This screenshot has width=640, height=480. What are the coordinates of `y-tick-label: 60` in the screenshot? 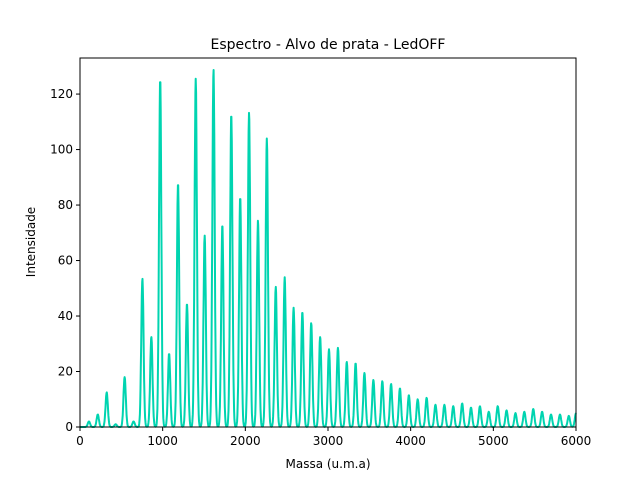 It's located at (65, 261).